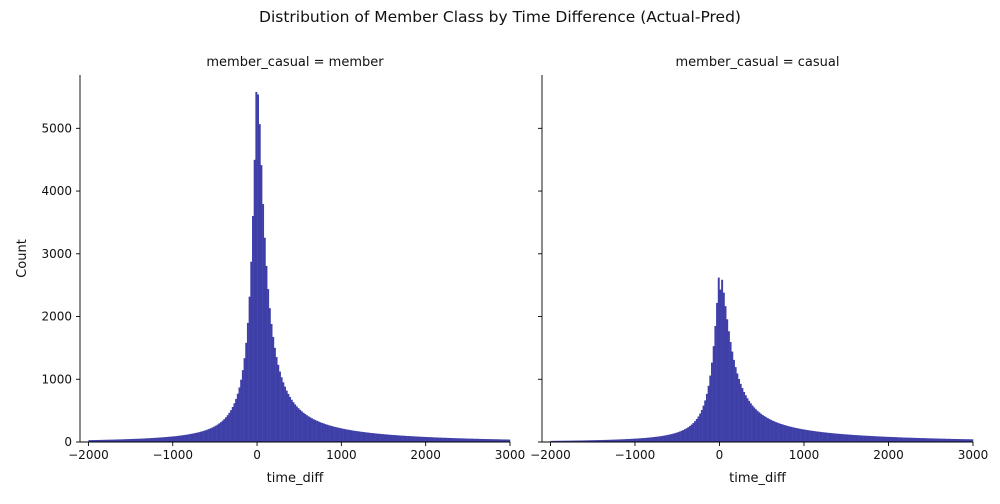 The height and width of the screenshot is (504, 1000). What do you see at coordinates (341, 455) in the screenshot?
I see `x-tick-label: 1000` at bounding box center [341, 455].